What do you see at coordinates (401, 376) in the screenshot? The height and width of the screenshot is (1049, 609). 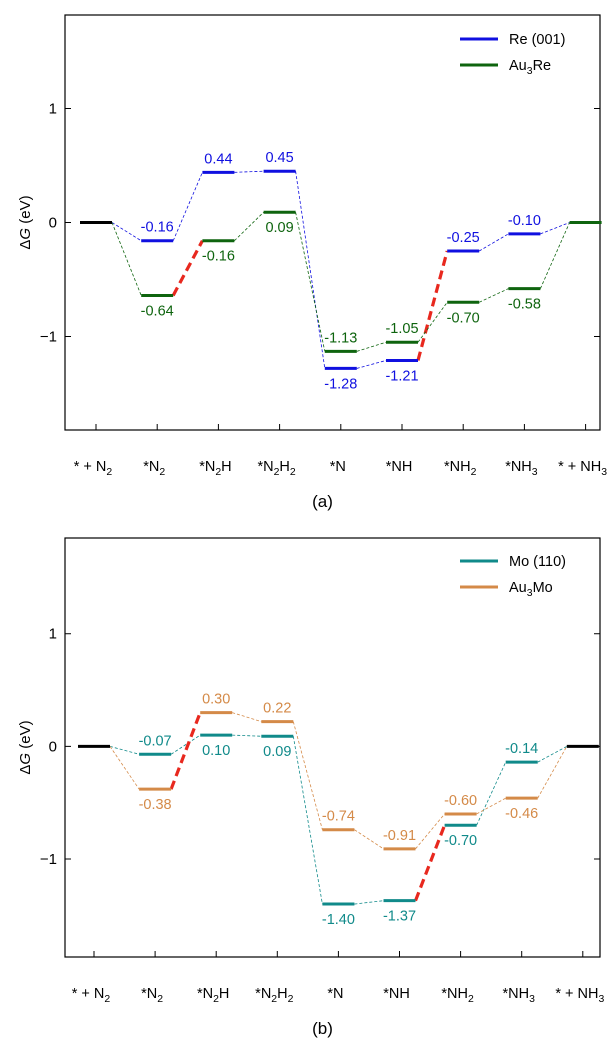 I see `data-label: -1.21` at bounding box center [401, 376].